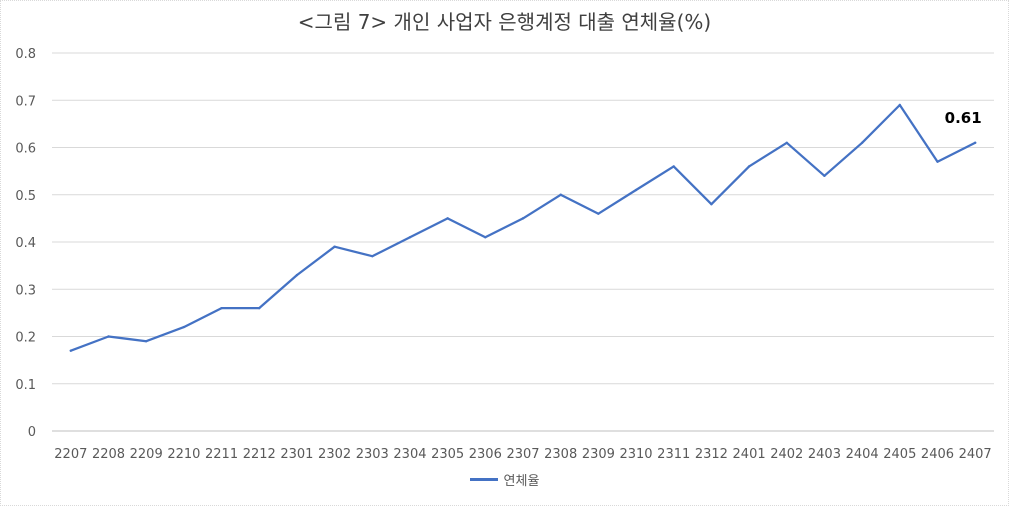 Image resolution: width=1009 pixels, height=506 pixels. I want to click on x-tick-label: 2305, so click(447, 454).